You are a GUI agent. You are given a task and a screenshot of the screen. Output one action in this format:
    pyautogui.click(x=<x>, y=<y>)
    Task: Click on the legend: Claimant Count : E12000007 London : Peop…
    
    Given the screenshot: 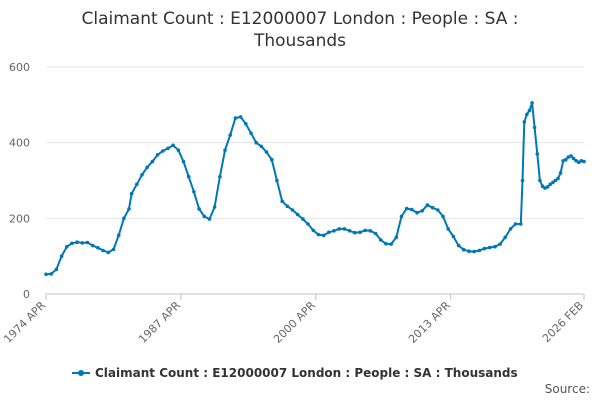 What is the action you would take?
    pyautogui.click(x=295, y=373)
    